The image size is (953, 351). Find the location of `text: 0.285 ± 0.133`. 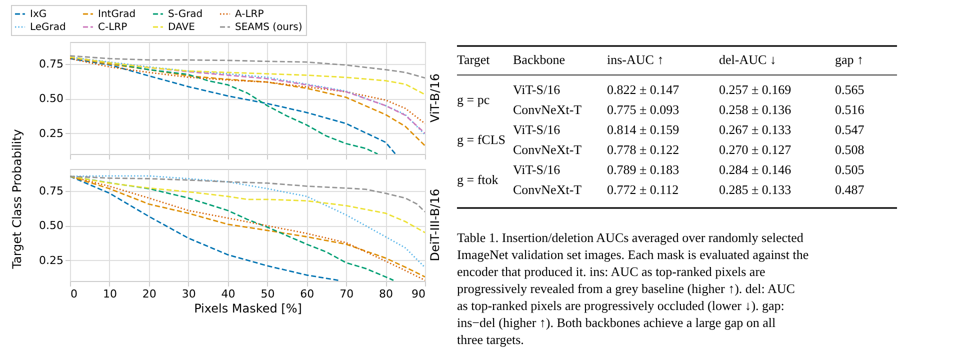

text: 0.285 ± 0.133 is located at coordinates (755, 189).